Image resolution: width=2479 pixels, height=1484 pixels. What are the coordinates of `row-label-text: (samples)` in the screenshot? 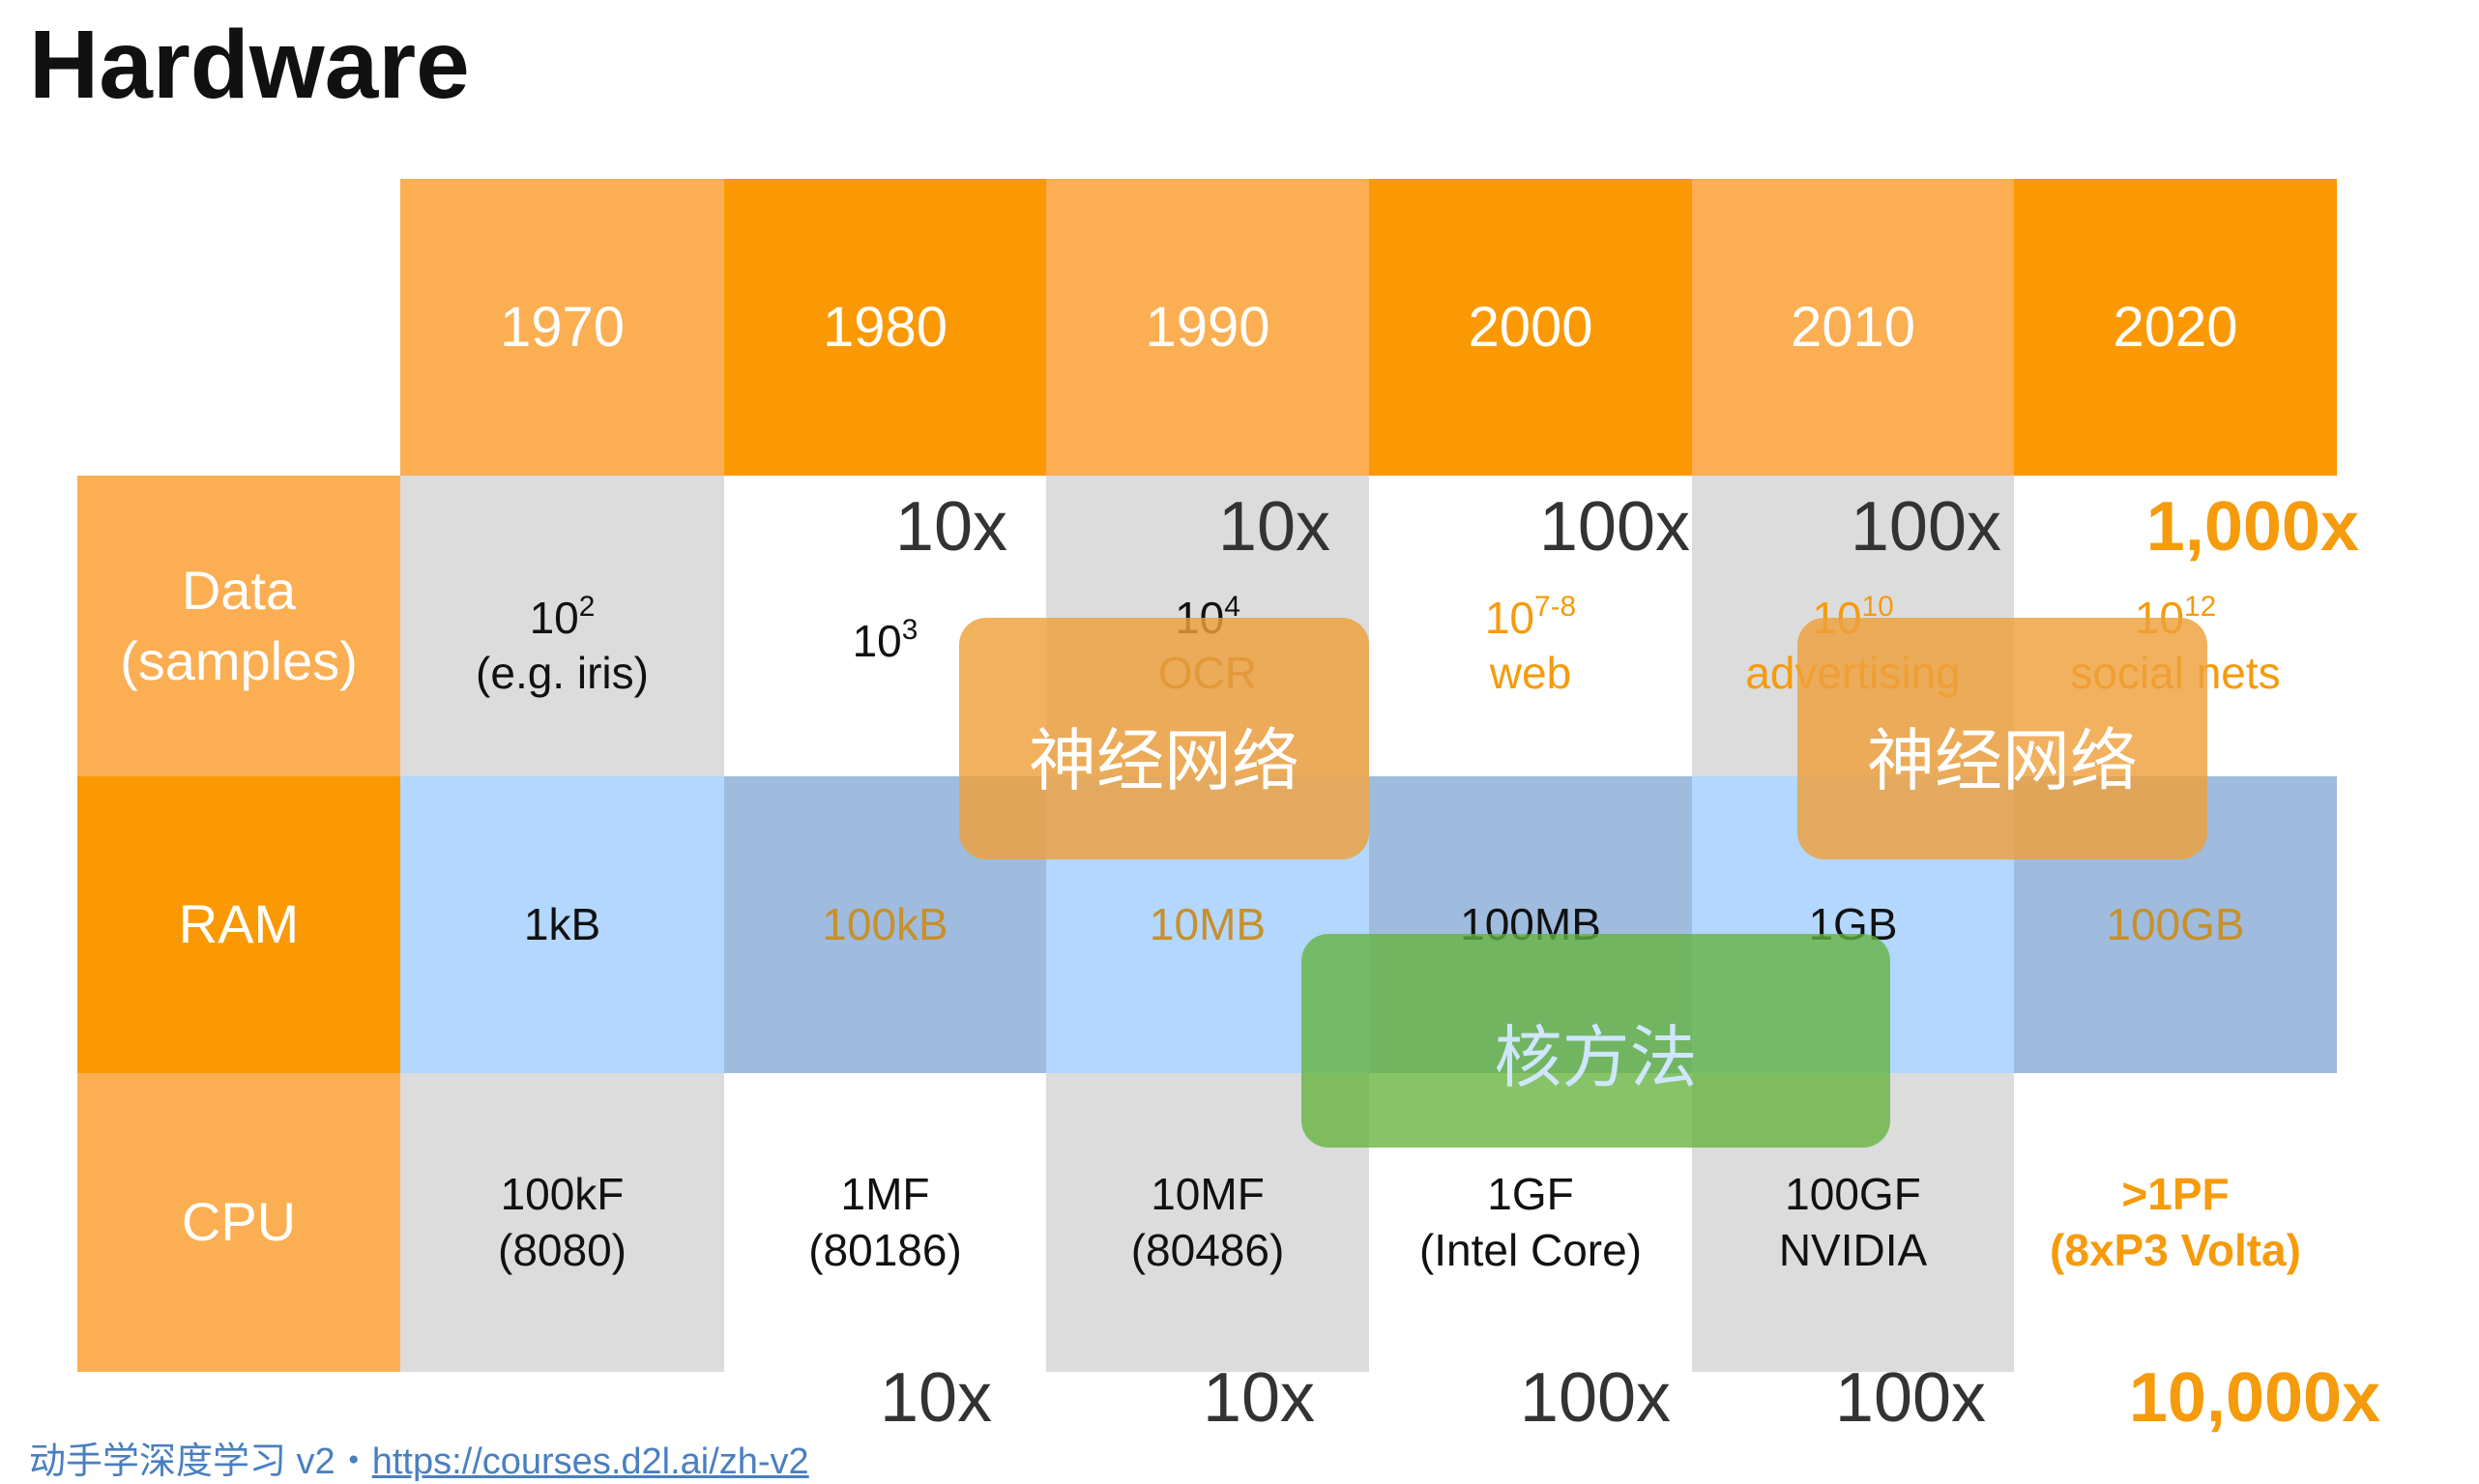 It's located at (239, 660).